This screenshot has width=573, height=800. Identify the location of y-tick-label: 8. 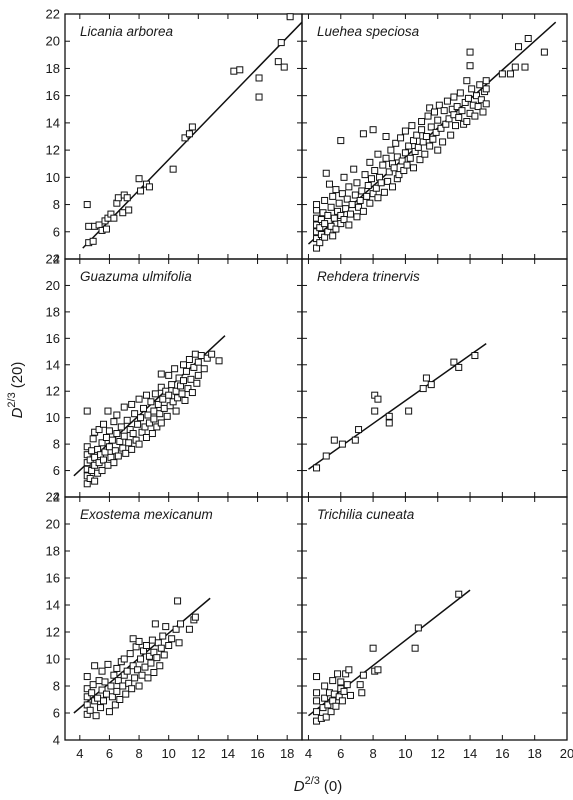
(56, 444).